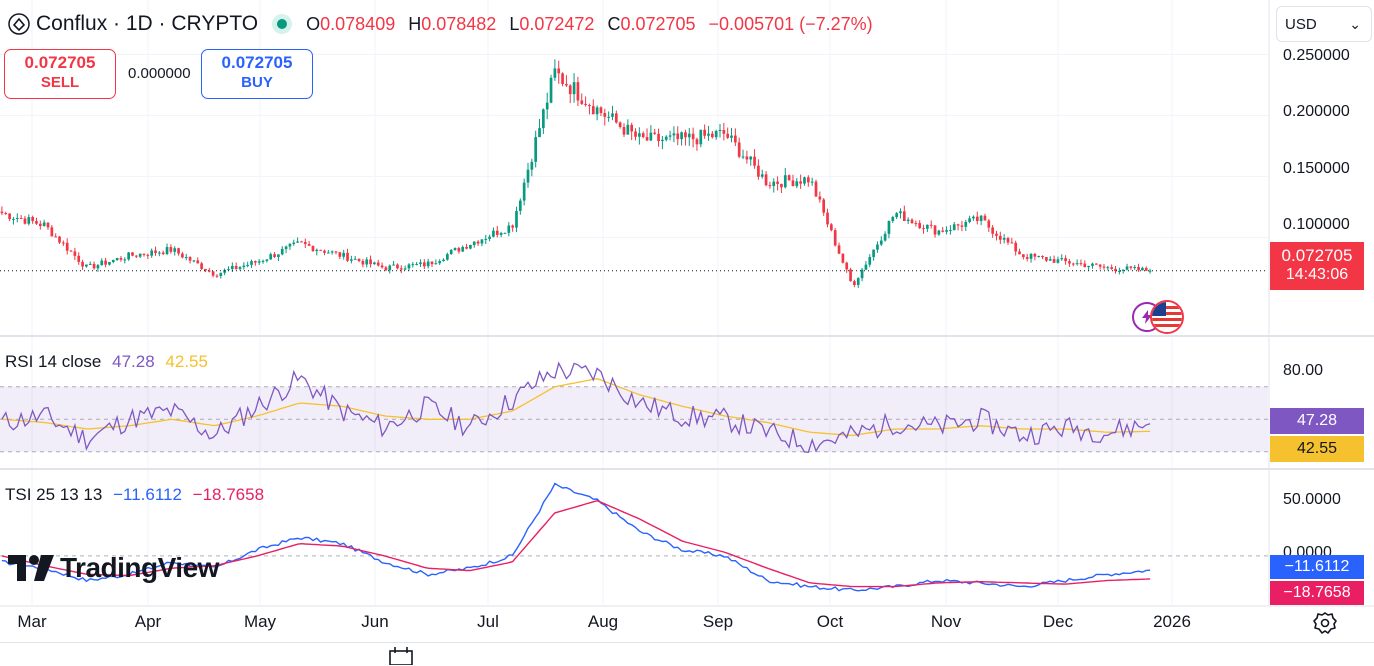  What do you see at coordinates (147, 23) in the screenshot?
I see `symbol-title: Conflux · 1D · CRYPTO` at bounding box center [147, 23].